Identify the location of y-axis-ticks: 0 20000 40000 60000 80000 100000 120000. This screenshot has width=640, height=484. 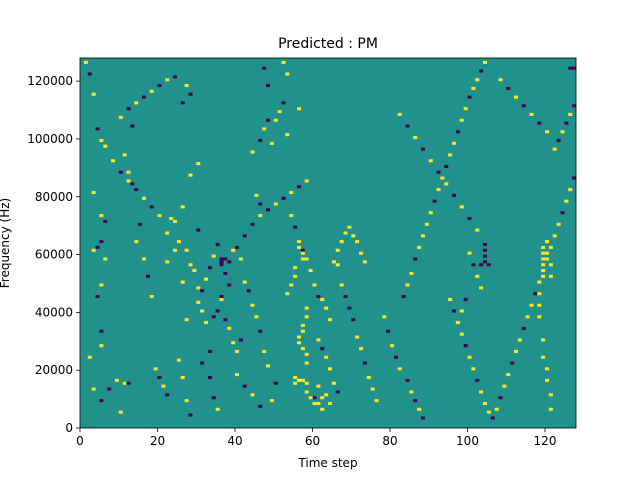
(53, 254).